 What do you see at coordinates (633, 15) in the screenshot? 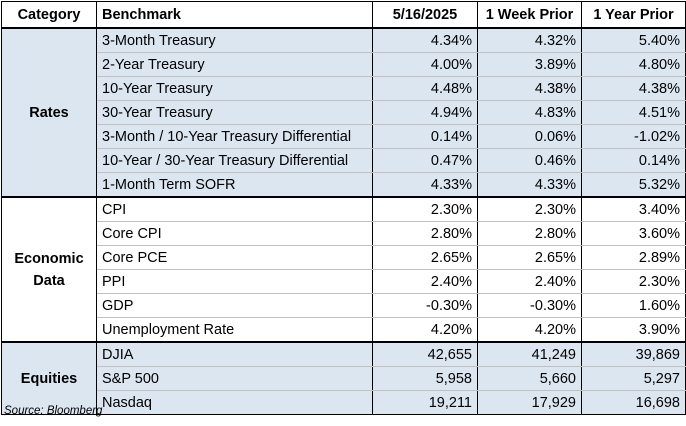
I see `header-year-prior: 1 Year Prior` at bounding box center [633, 15].